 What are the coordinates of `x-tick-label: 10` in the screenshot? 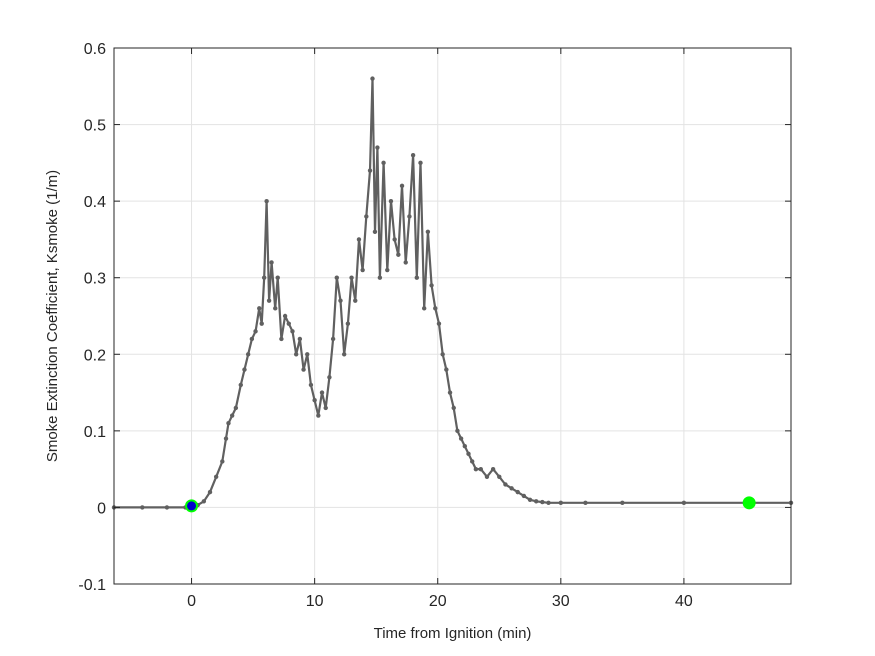 It's located at (315, 601).